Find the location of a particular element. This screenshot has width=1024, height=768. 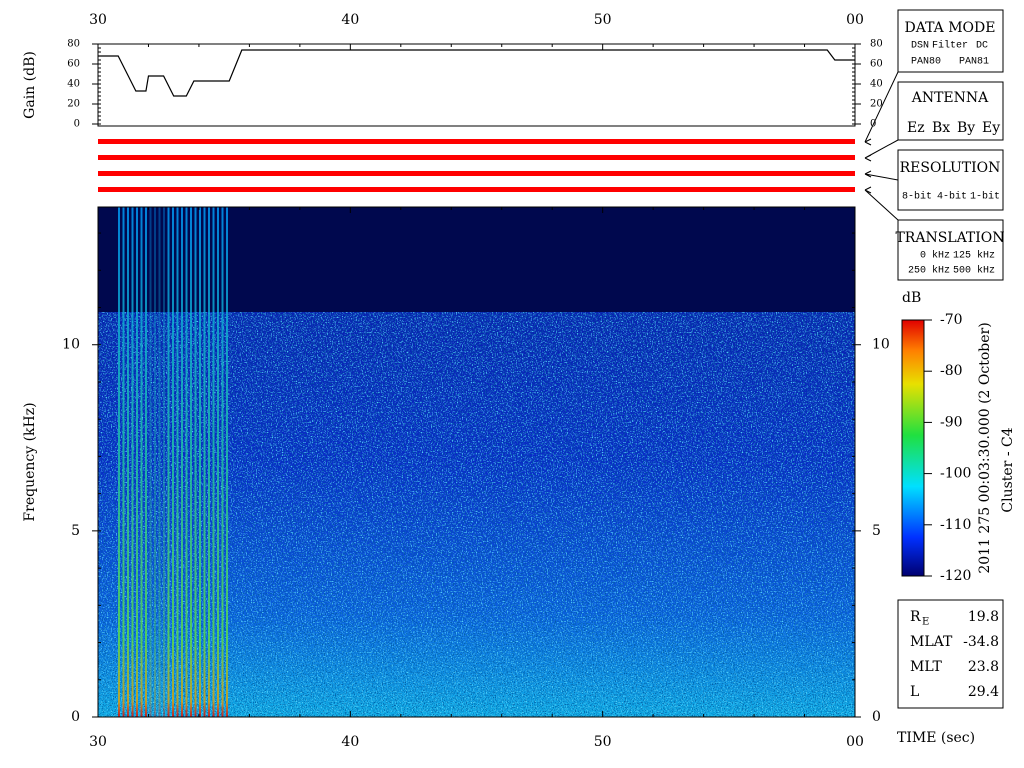

y-tick-label-right: 20 is located at coordinates (876, 104).